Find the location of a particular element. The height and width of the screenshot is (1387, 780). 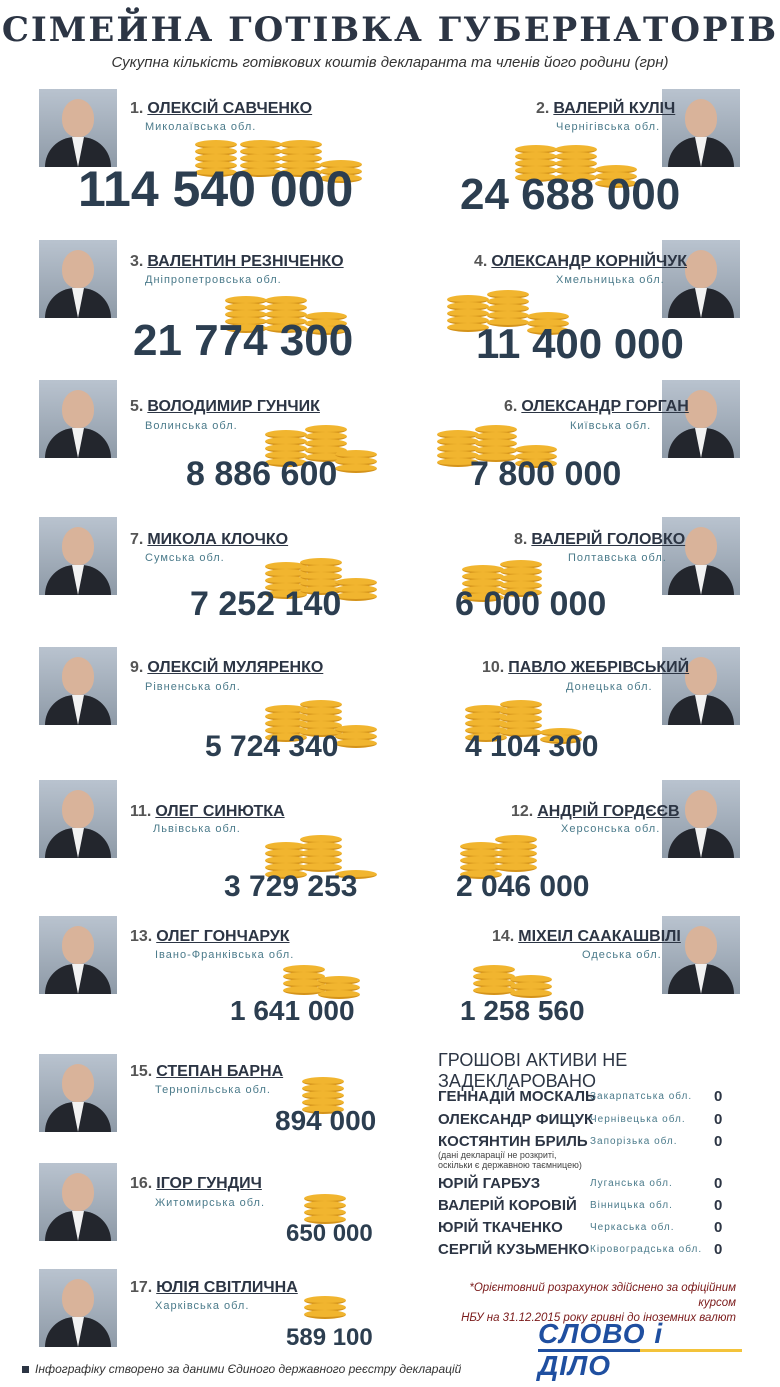

governor-name-link: ЮЛІЯ СВІТЛИЧНА is located at coordinates (227, 1287).